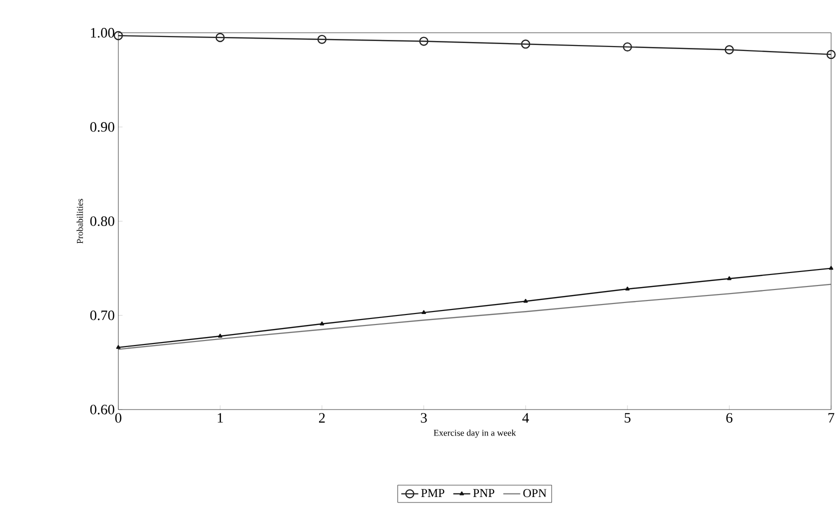  I want to click on x-tick-label: 1, so click(220, 418).